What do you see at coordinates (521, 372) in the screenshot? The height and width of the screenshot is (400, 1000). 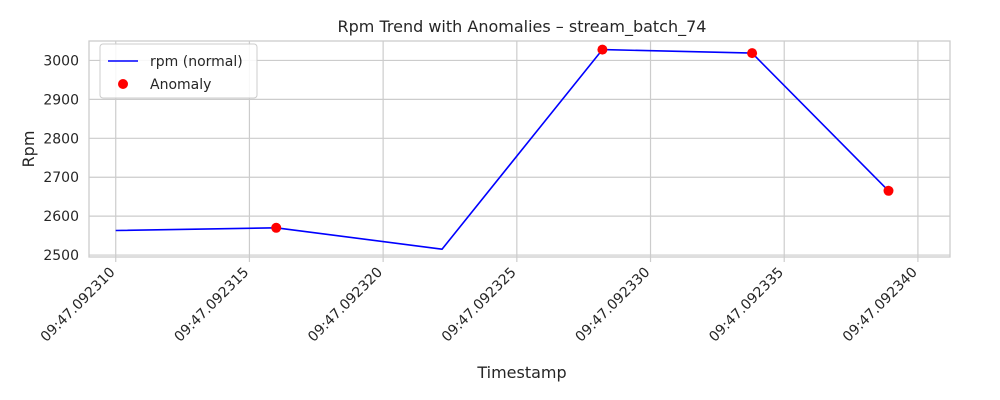 I see `x-axis-label: Timestamp` at bounding box center [521, 372].